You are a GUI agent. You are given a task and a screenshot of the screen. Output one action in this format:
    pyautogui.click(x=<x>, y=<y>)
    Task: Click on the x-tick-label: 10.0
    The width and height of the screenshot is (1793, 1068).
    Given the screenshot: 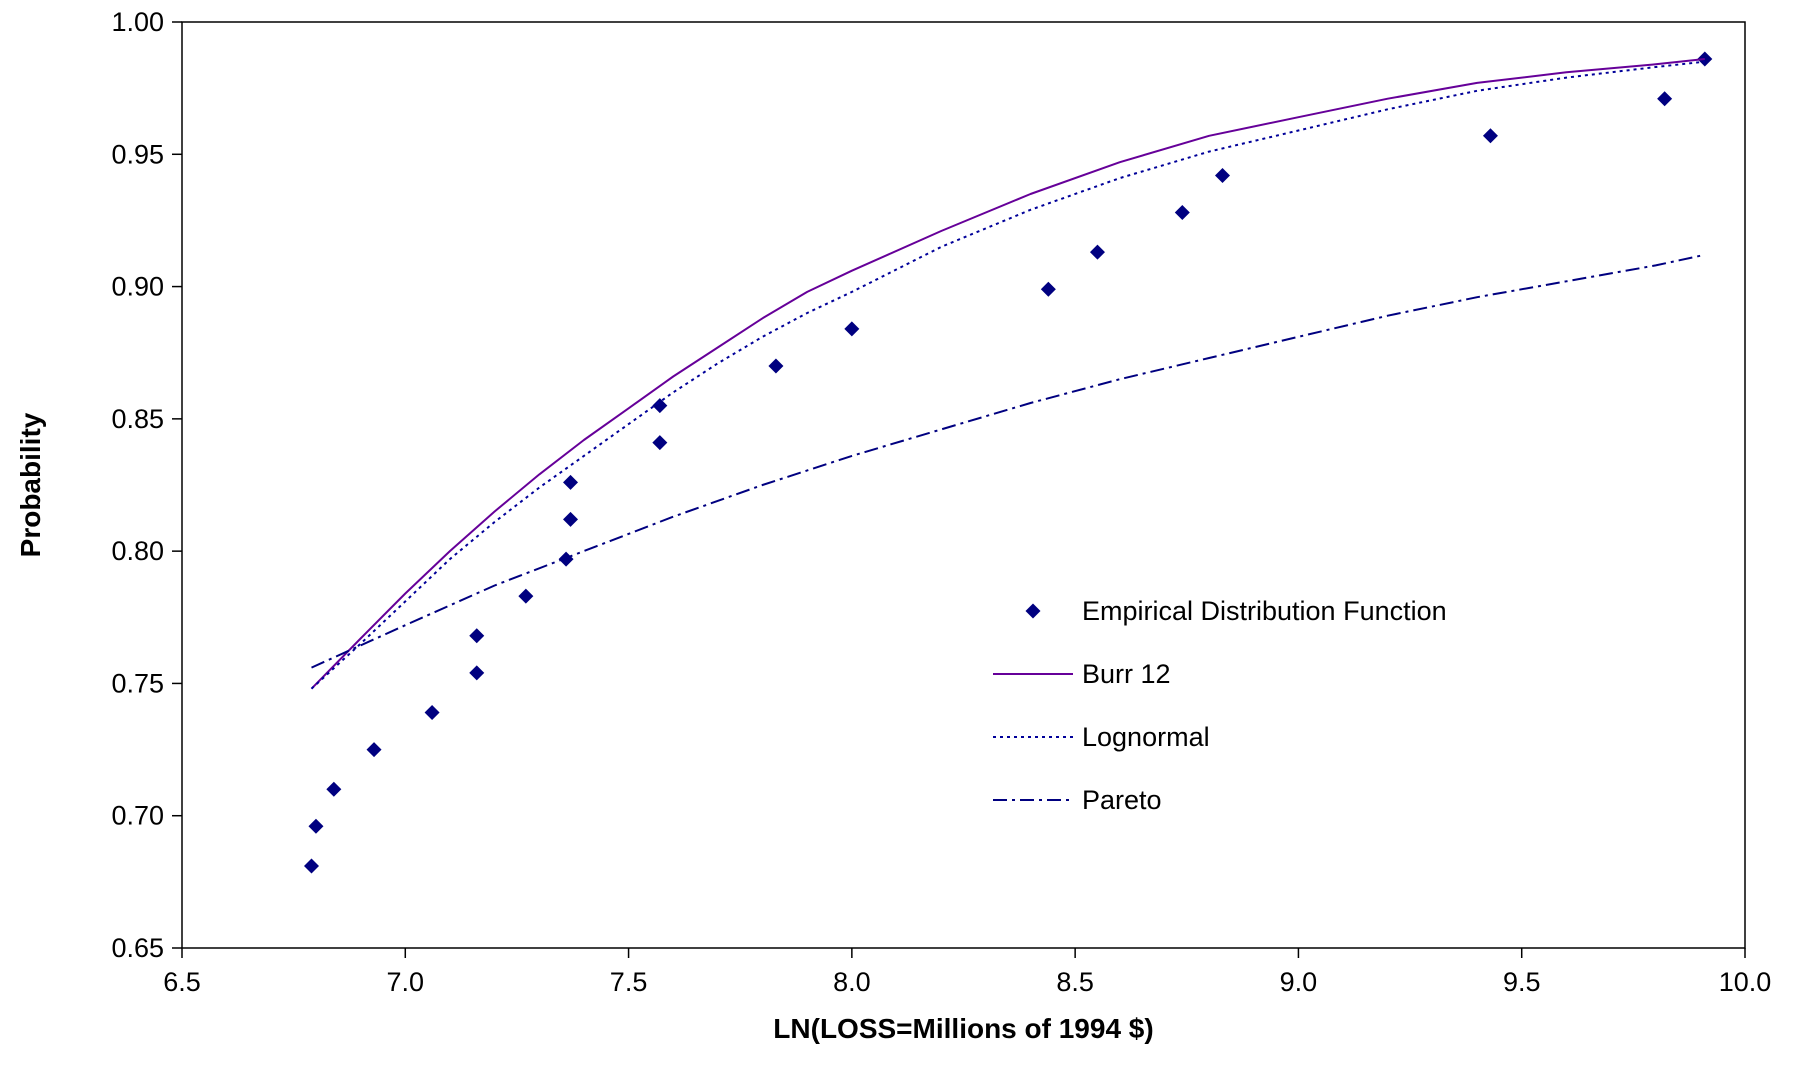 What is the action you would take?
    pyautogui.click(x=1745, y=982)
    